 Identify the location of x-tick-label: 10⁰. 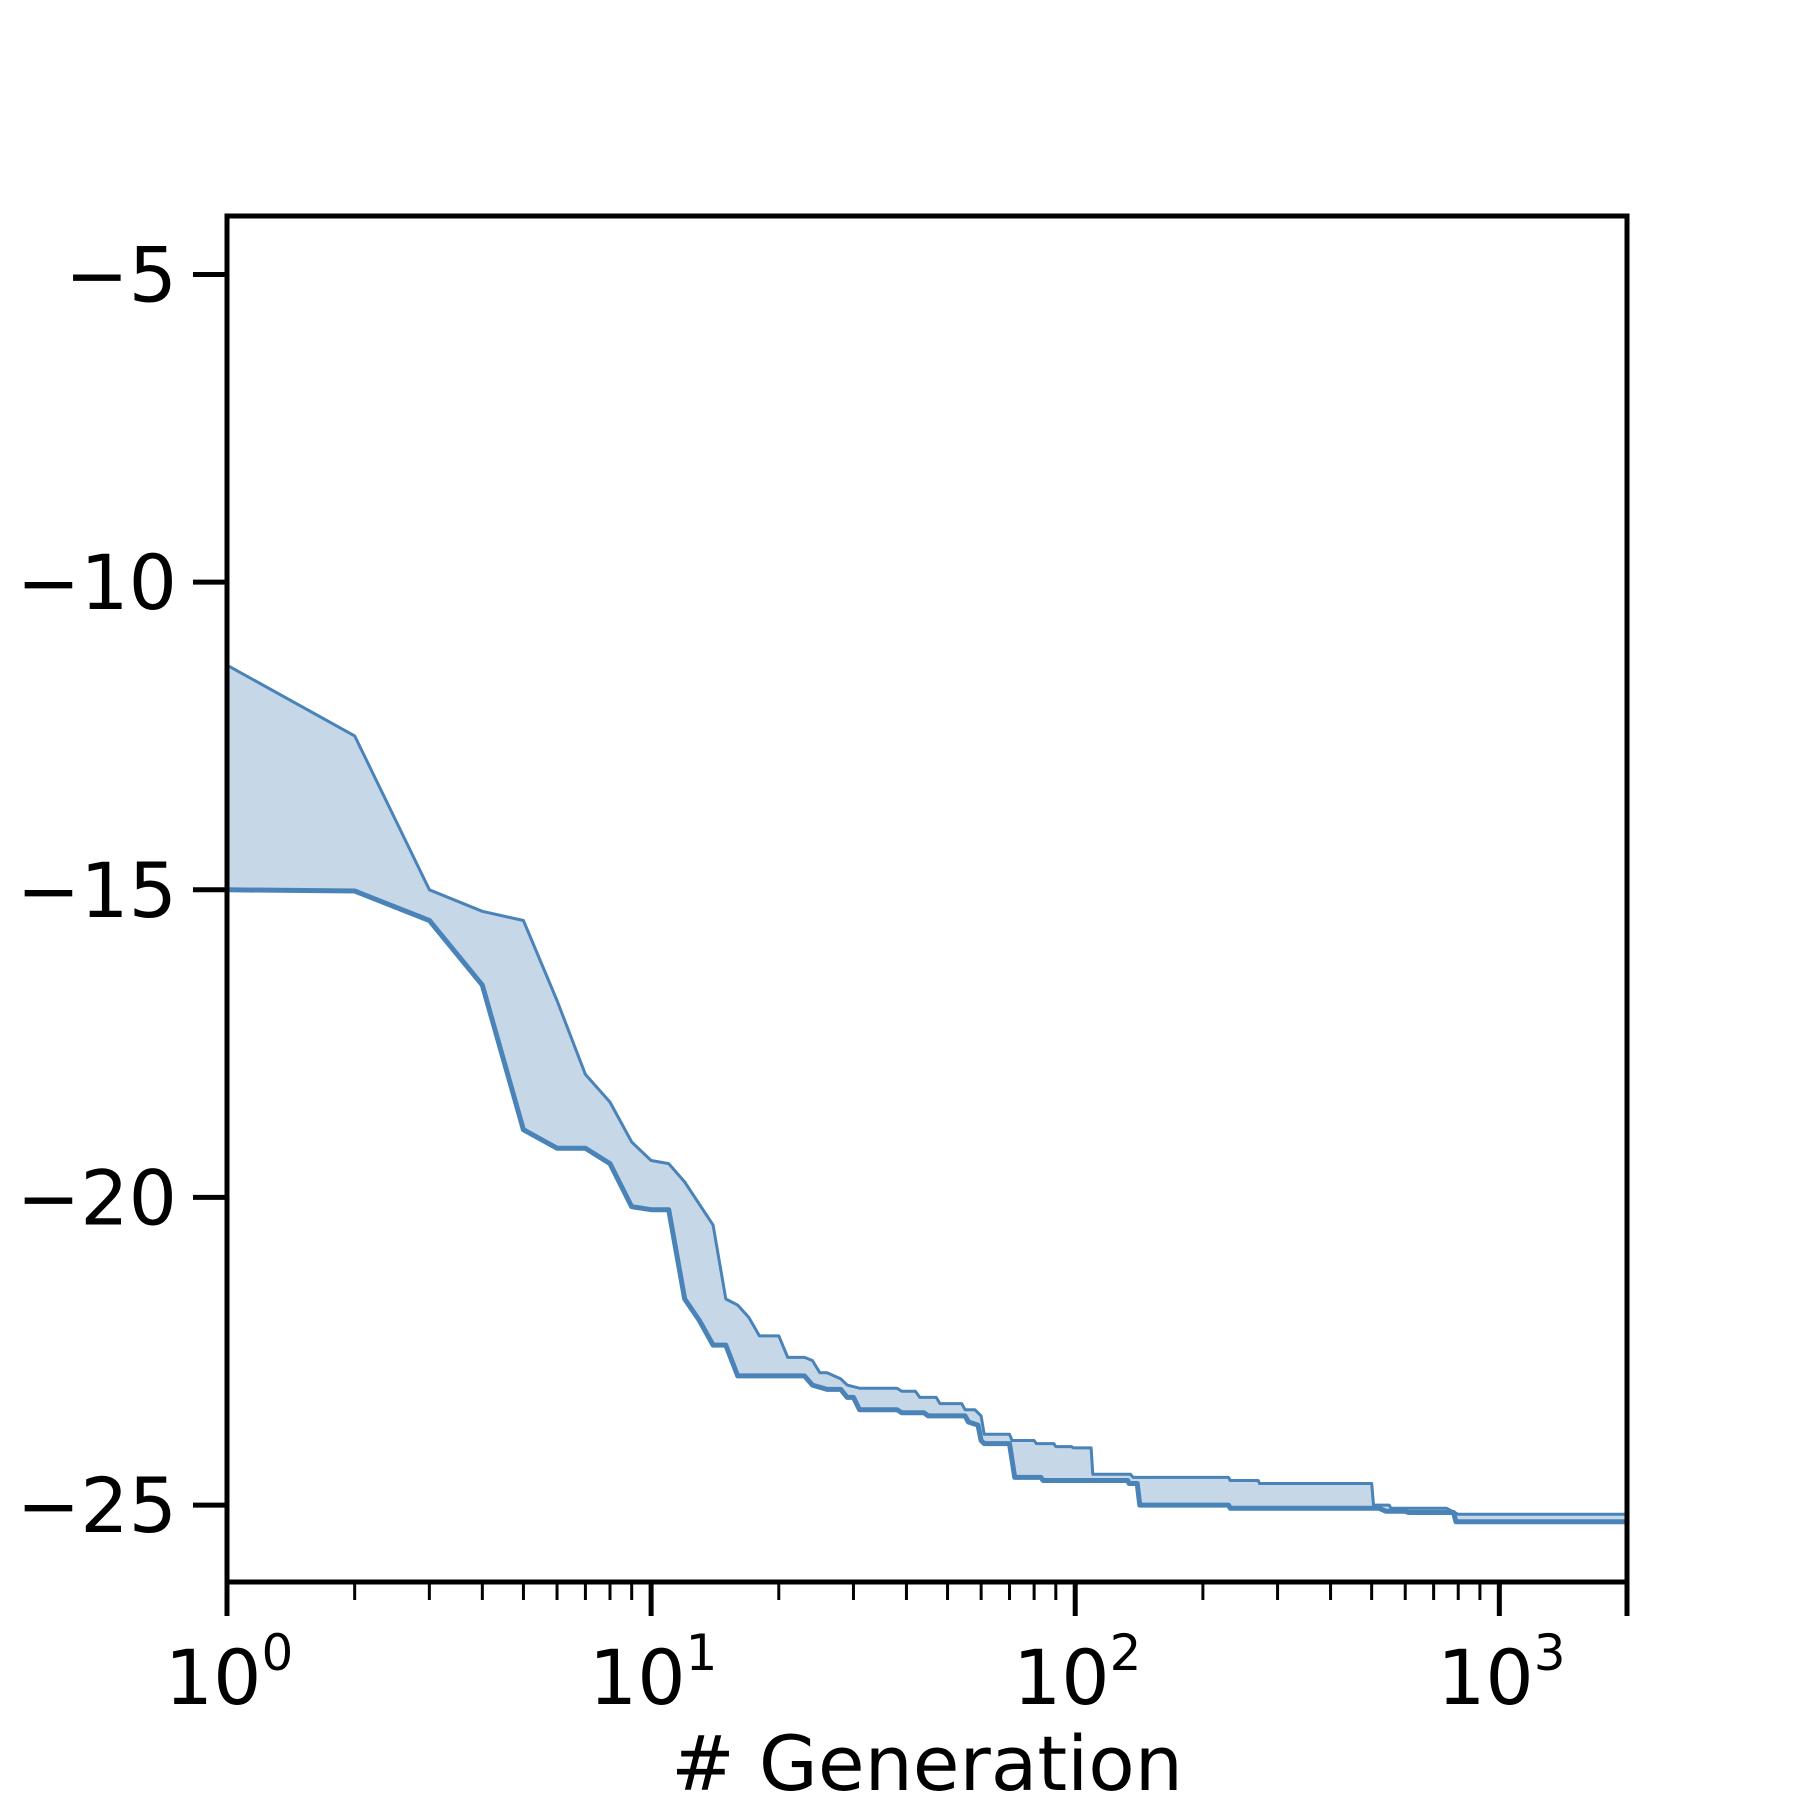
(229, 1673).